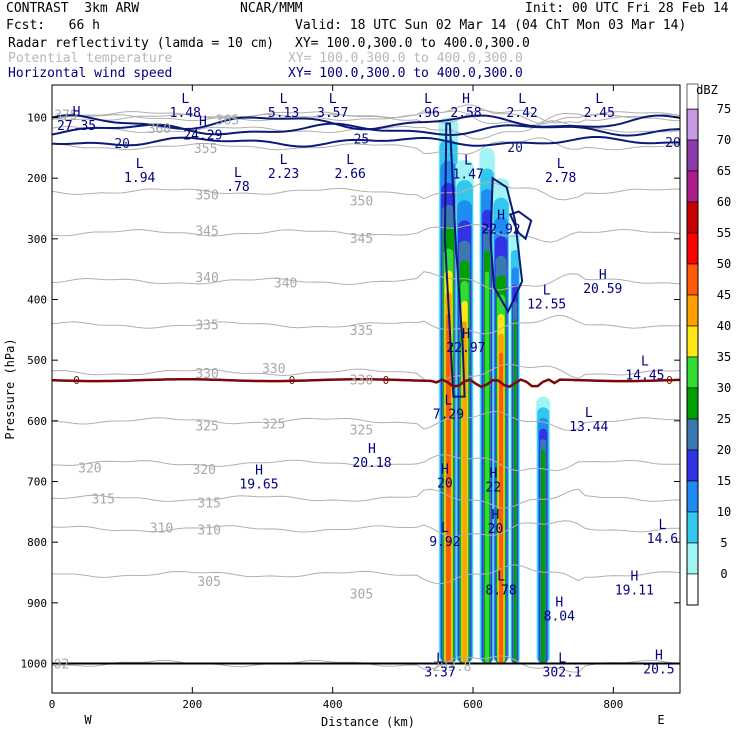 This screenshot has height=740, width=740. What do you see at coordinates (90, 73) in the screenshot?
I see `field3-name: Horizontal wind speed` at bounding box center [90, 73].